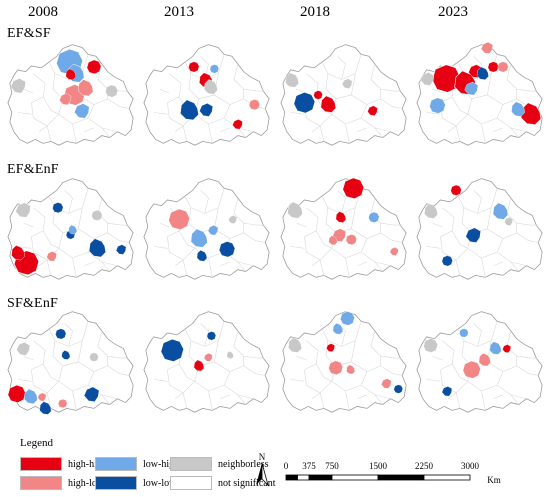 Image resolution: width=550 pixels, height=497 pixels. What do you see at coordinates (32, 303) in the screenshot?
I see `row-label: SF&EnF` at bounding box center [32, 303].